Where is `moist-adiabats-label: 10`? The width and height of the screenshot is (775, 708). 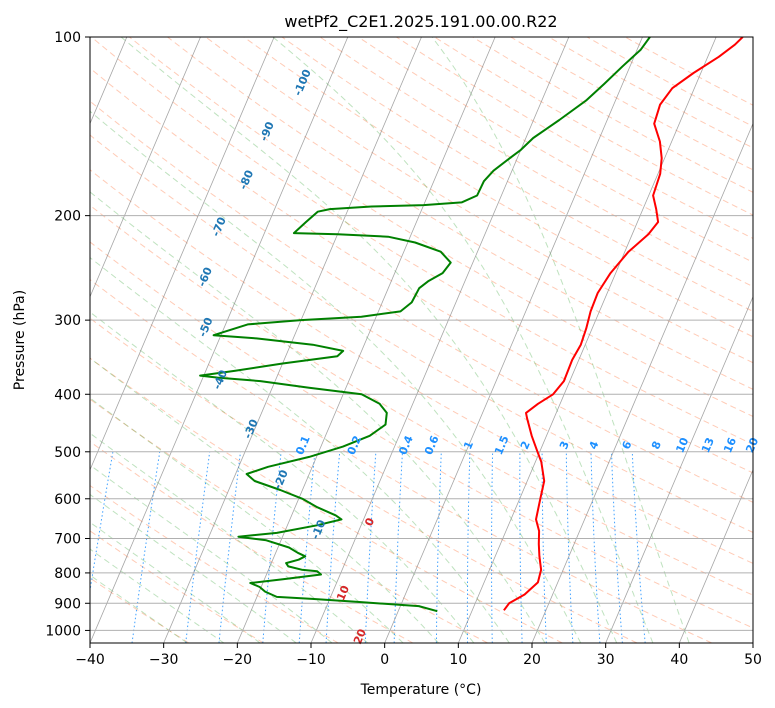
moist-adiabats-label: 10 is located at coordinates (343, 592).